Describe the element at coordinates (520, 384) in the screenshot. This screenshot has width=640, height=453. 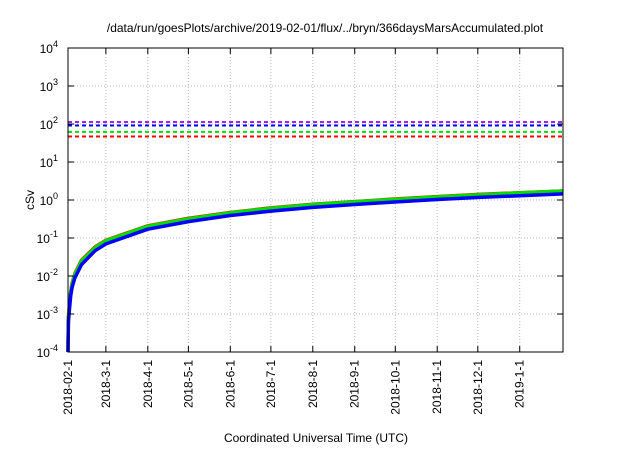
I see `x-tick-label: 2019-1-1` at that location.